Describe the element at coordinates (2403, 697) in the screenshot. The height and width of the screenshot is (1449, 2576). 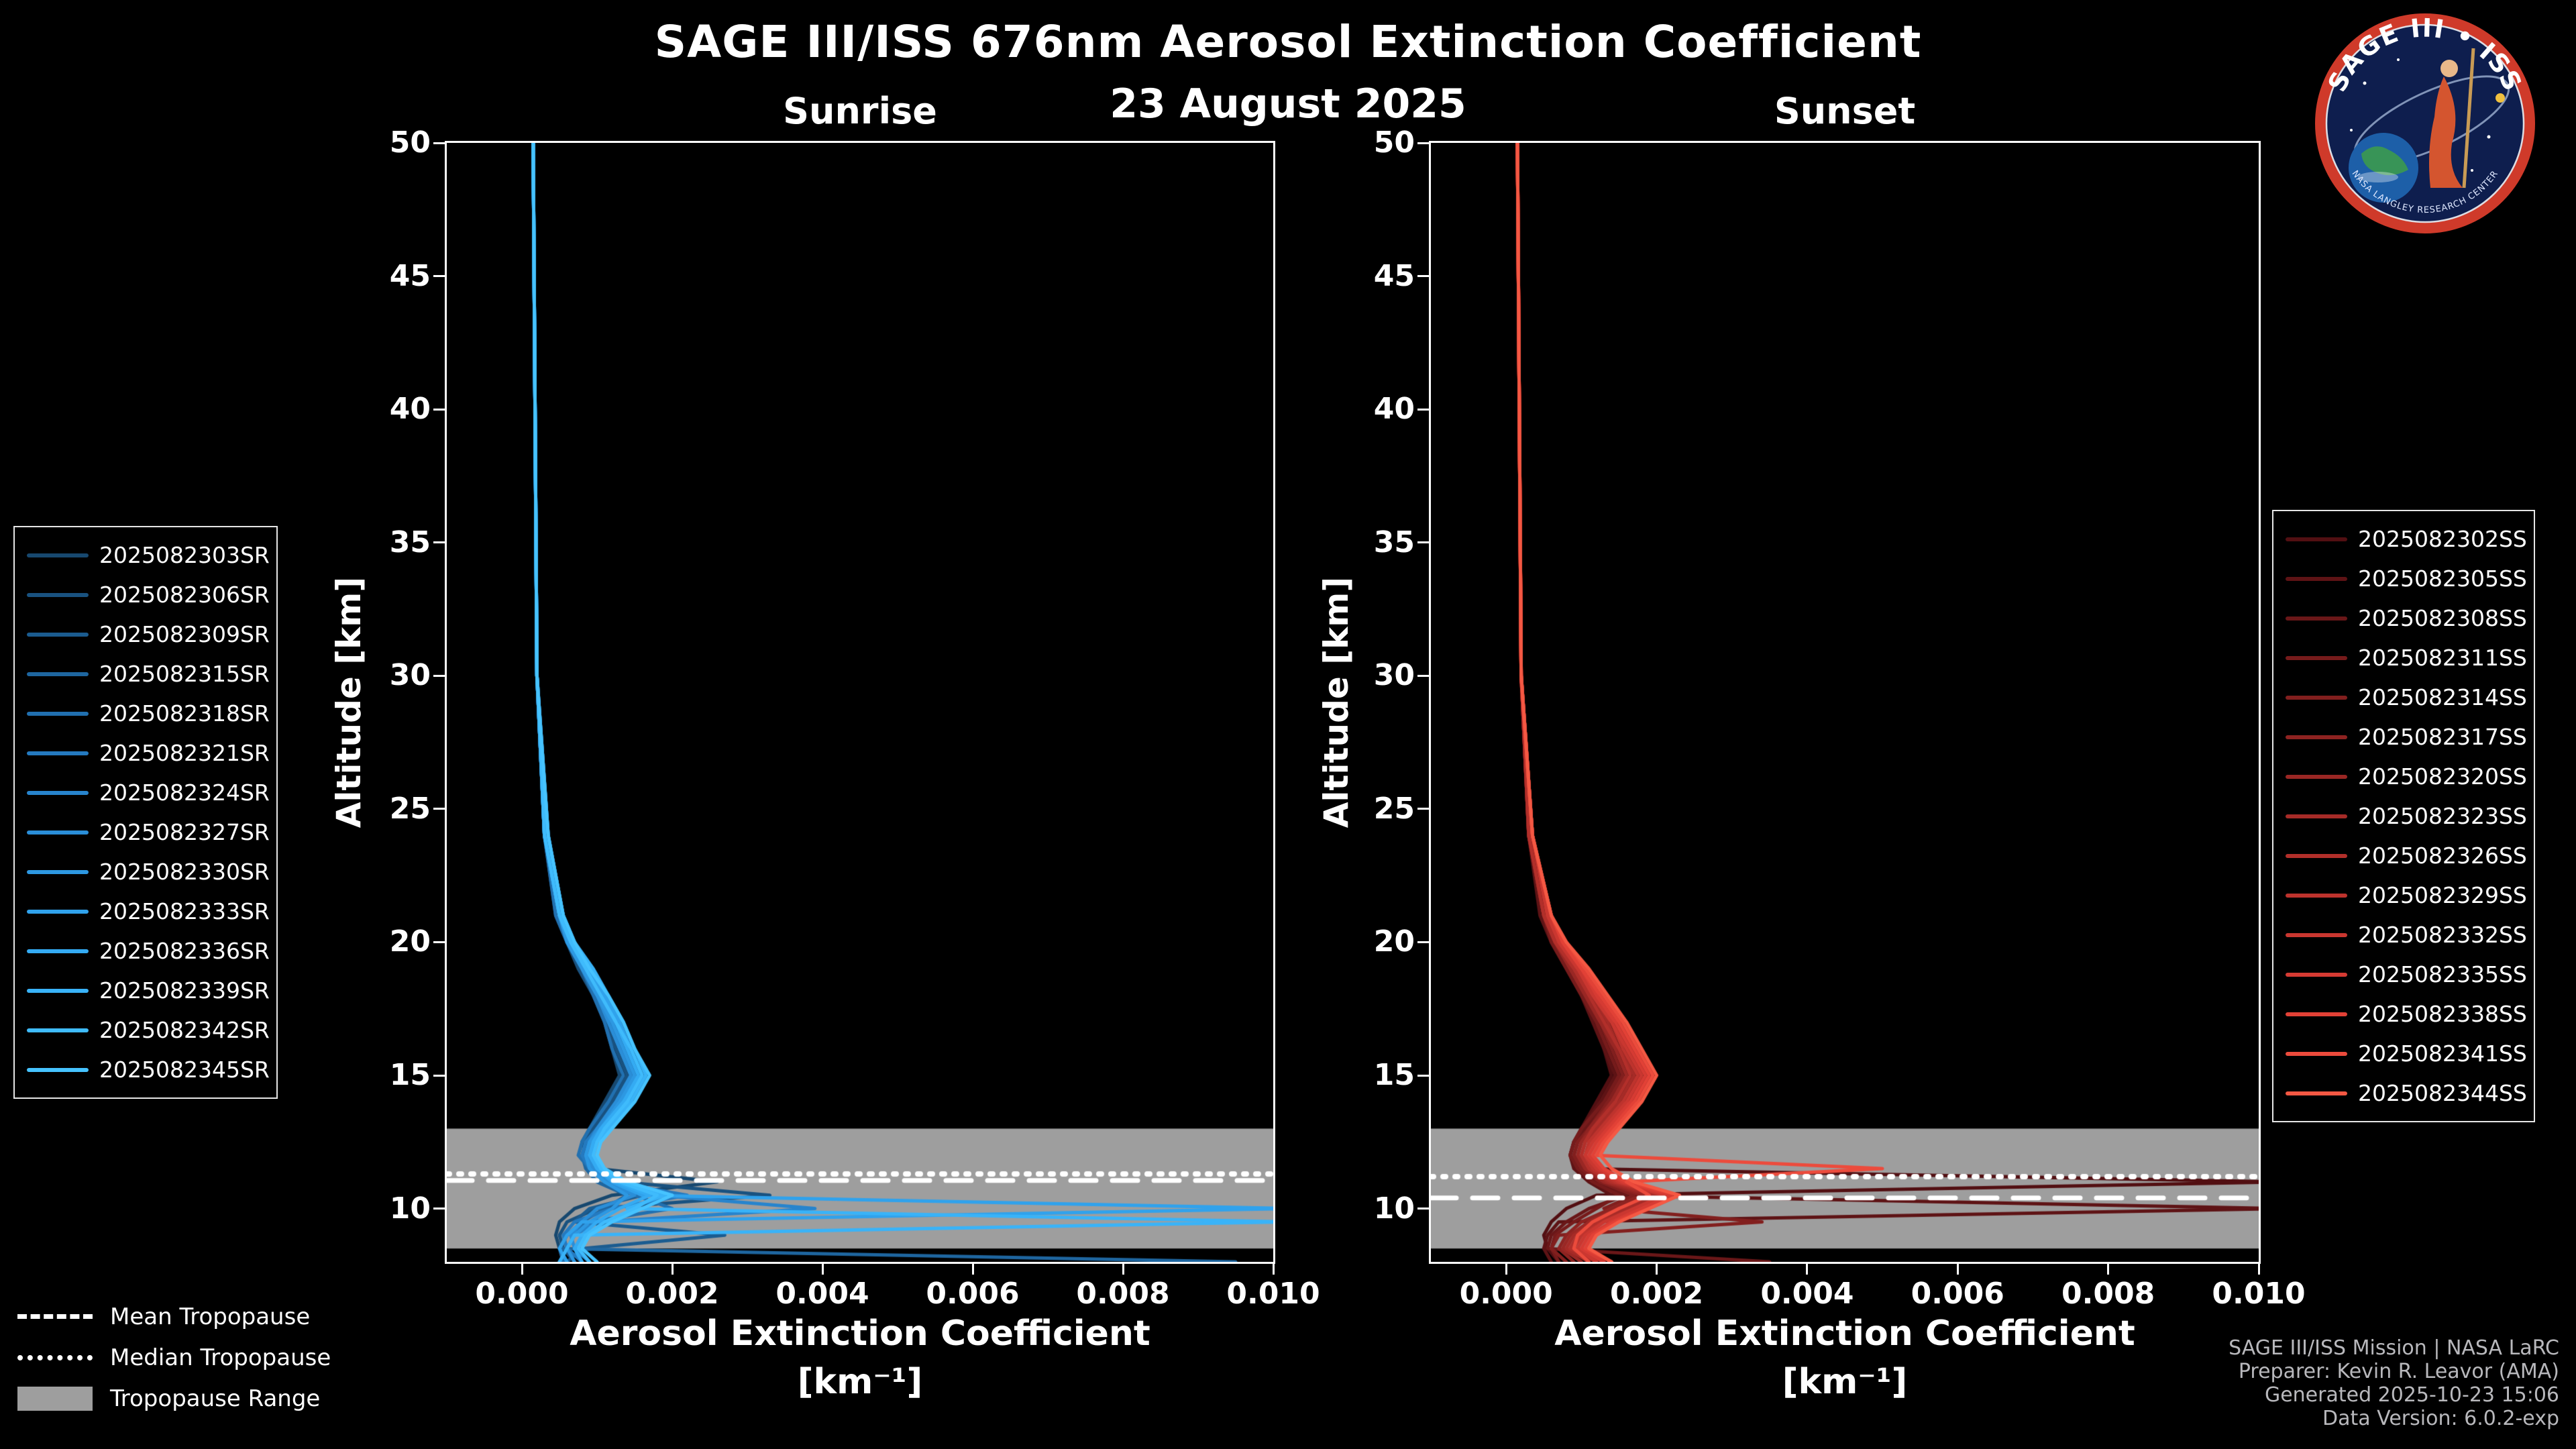
I see `legend-item: 2025082314SS` at that location.